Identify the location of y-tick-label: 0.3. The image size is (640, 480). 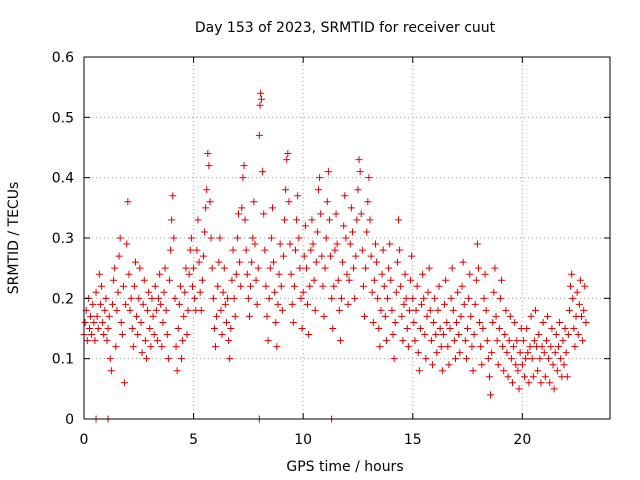
(63, 239).